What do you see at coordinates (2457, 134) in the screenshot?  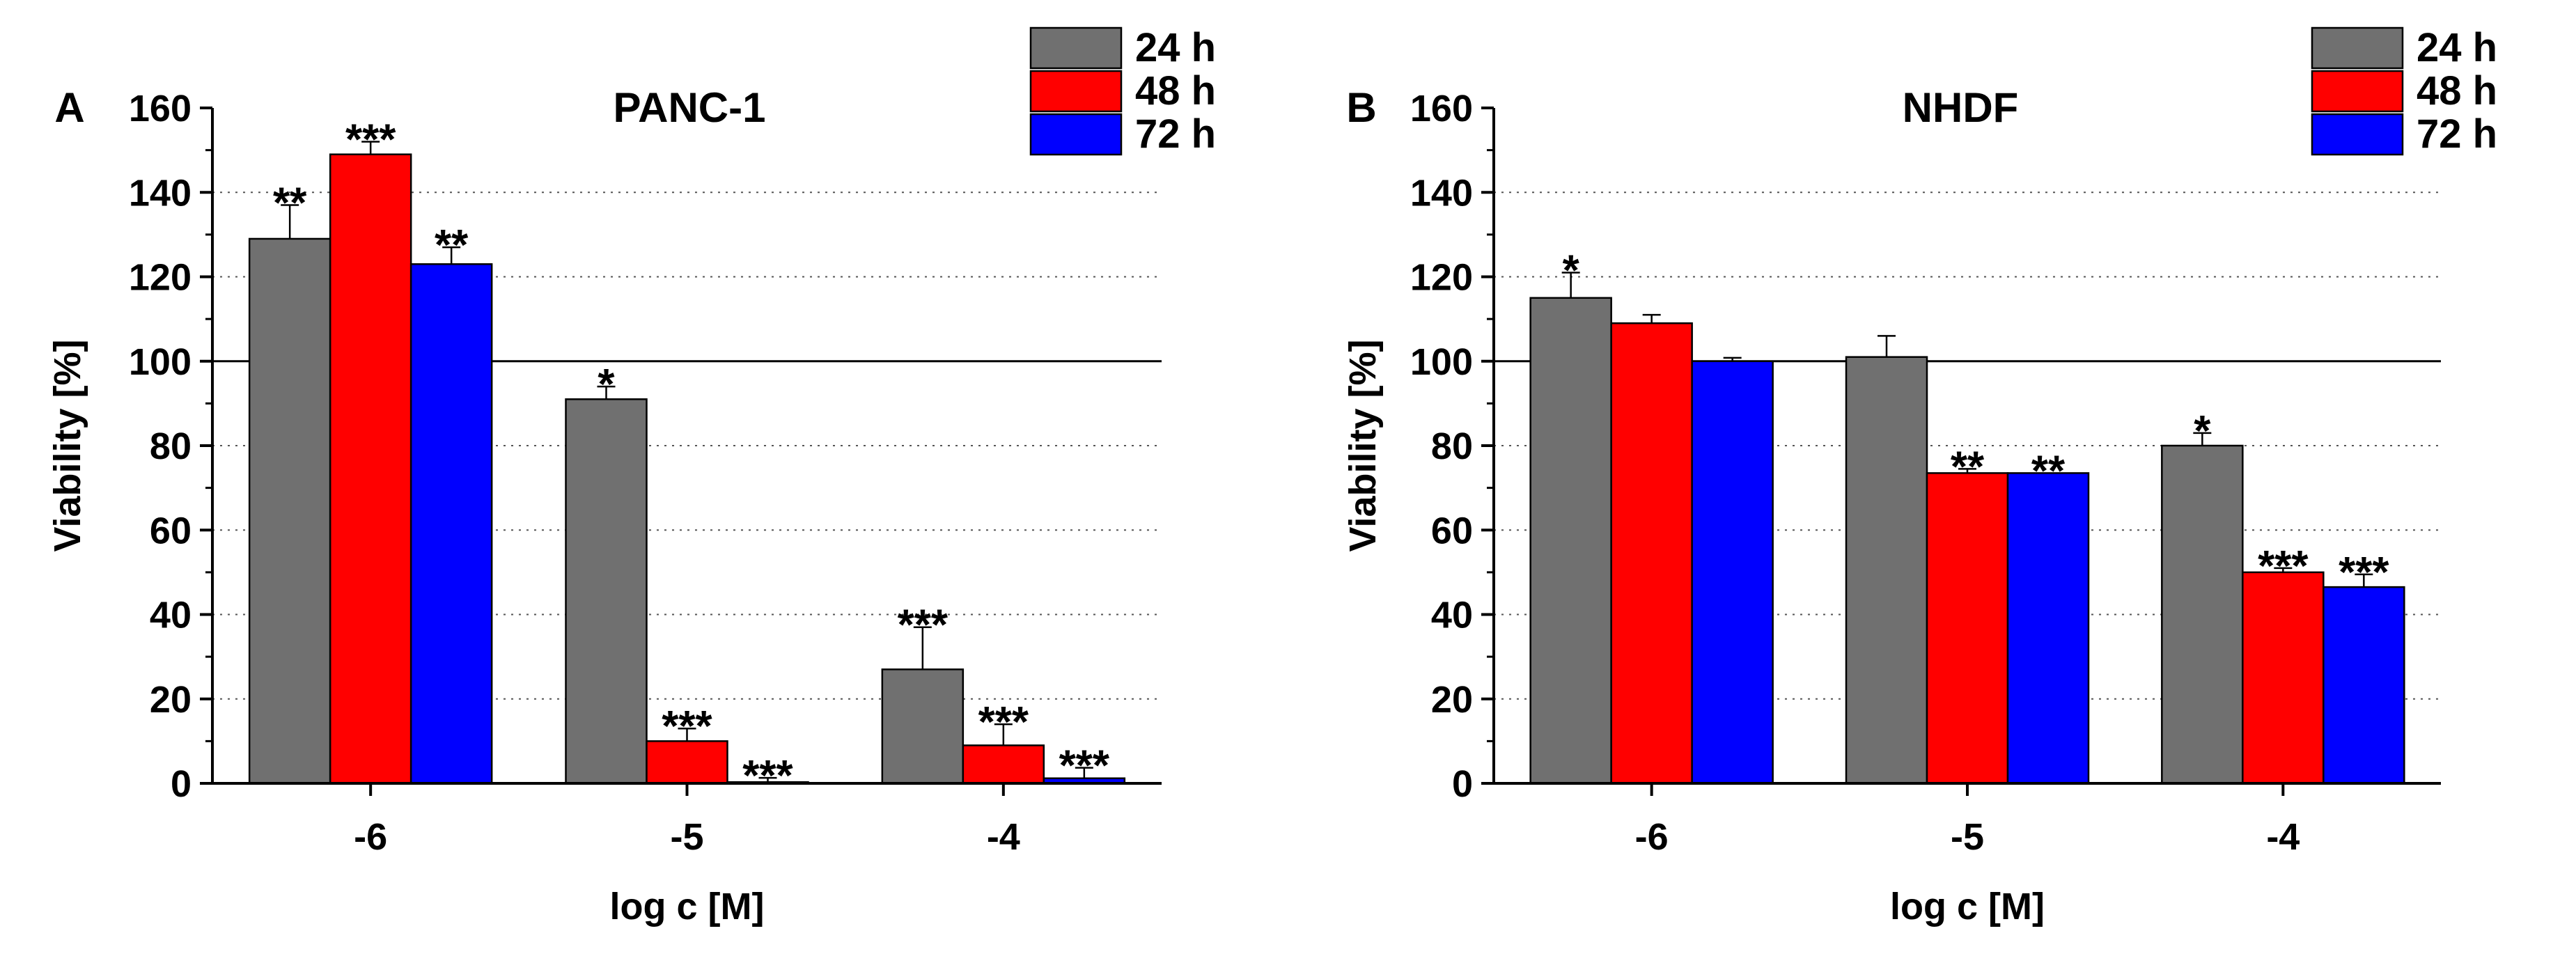 I see `panel-b-legend-label: 72 h` at bounding box center [2457, 134].